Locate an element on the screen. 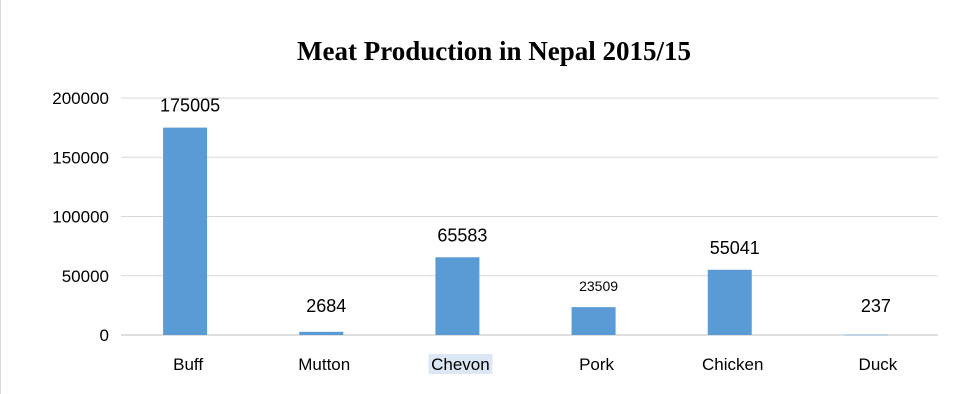 The image size is (954, 394). data-label-chicken: 55041 is located at coordinates (735, 248).